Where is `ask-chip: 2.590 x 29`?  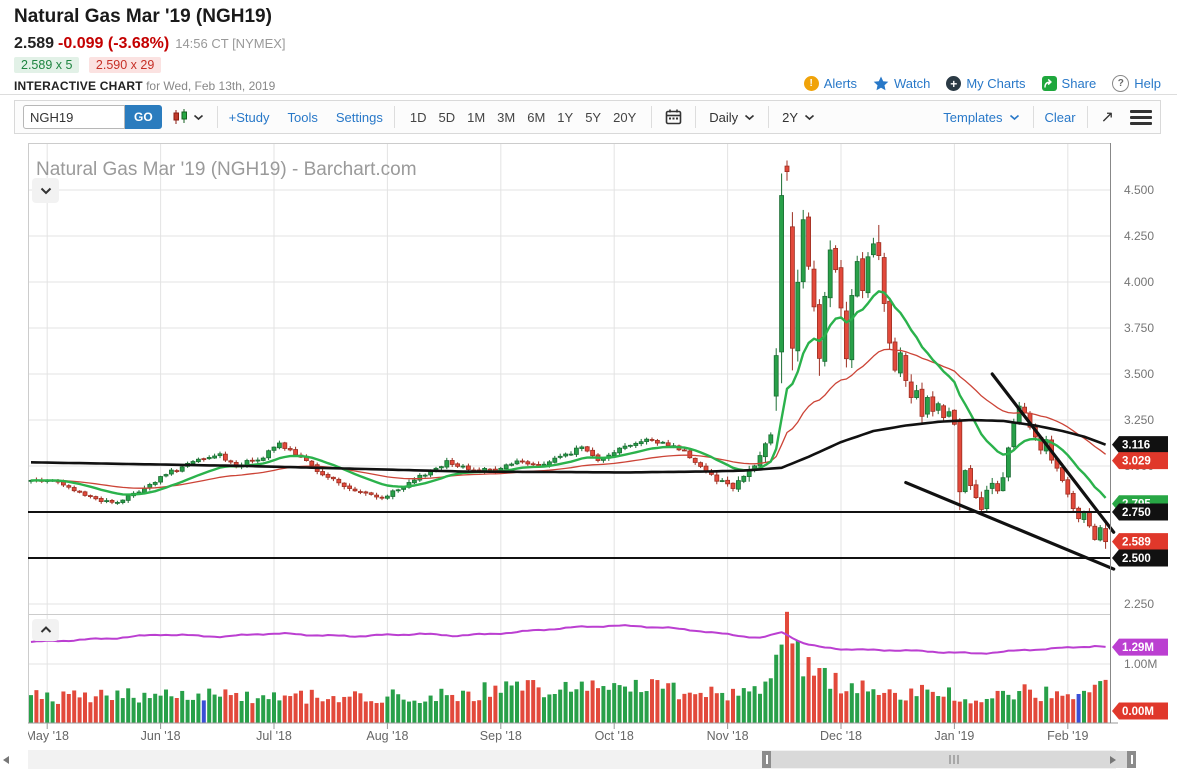 ask-chip: 2.590 x 29 is located at coordinates (125, 65).